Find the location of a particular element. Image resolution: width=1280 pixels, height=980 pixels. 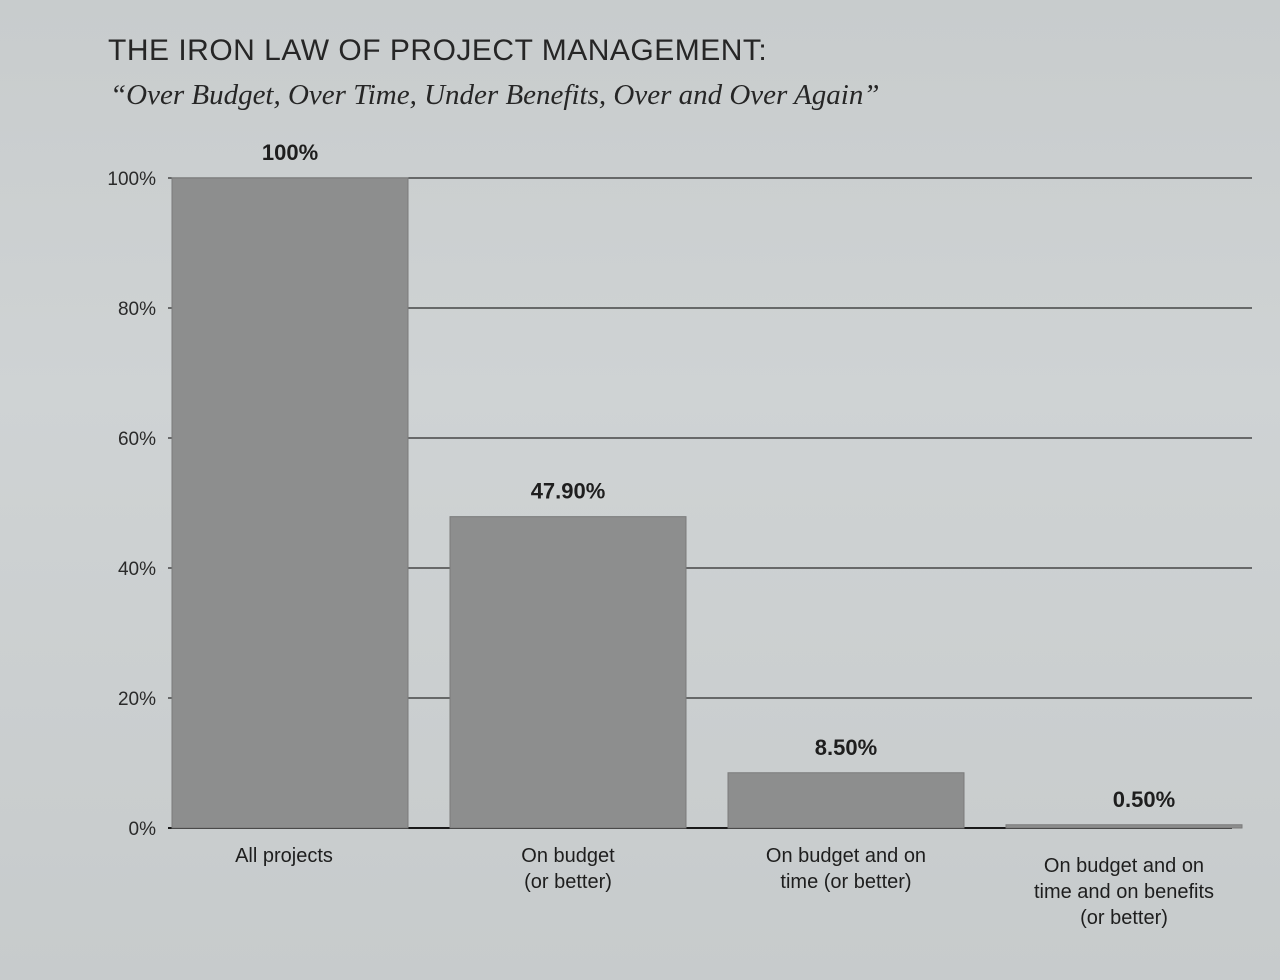

category-label-1: All projects is located at coordinates (284, 856).